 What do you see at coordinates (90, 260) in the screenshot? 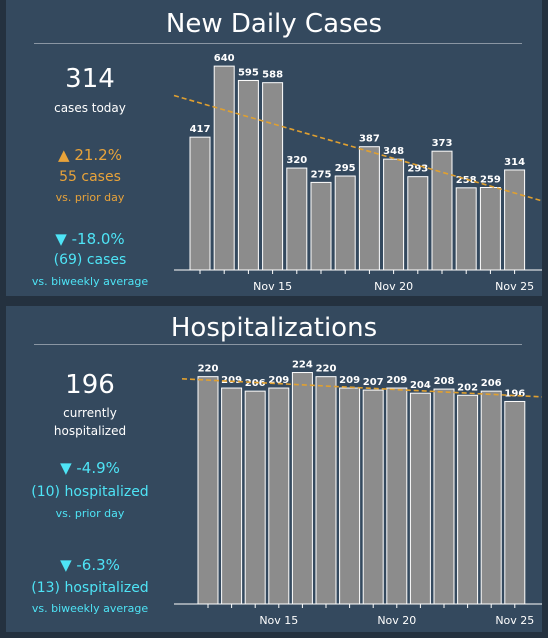
I see `cases-biweekly-amount: (69) cases` at bounding box center [90, 260].